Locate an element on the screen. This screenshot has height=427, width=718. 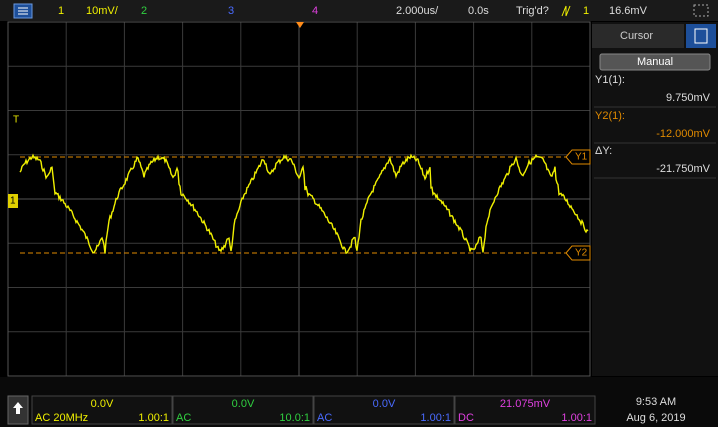
y2-tag-label: Y2 is located at coordinates (581, 253).